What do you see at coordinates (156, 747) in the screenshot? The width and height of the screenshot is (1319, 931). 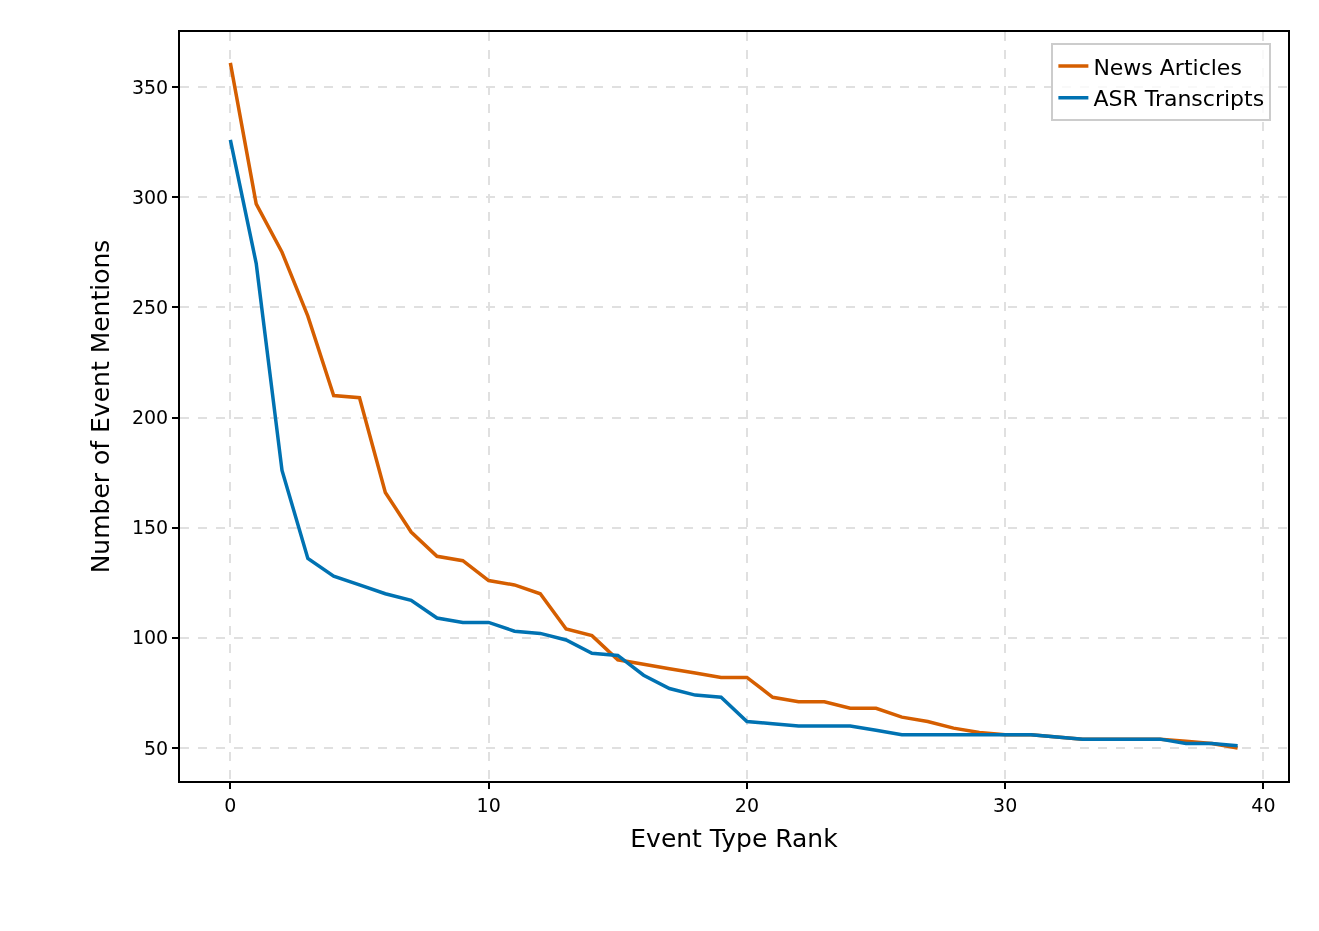 I see `y-tick-label: 50` at bounding box center [156, 747].